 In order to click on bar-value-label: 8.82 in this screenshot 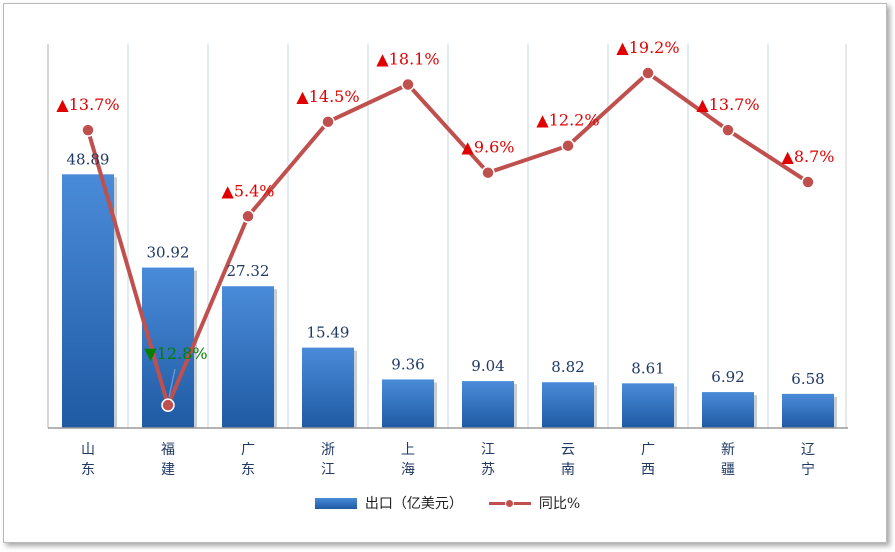, I will do `click(567, 367)`.